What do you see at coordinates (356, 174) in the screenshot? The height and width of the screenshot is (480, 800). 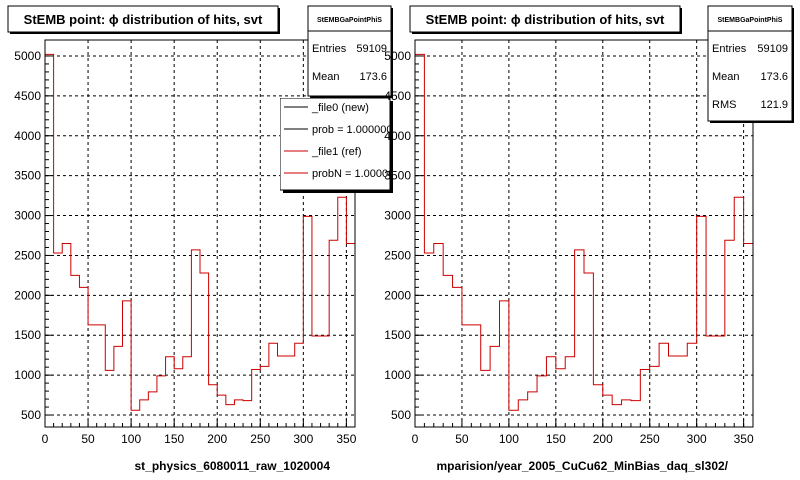 I see `legend-entry-3: probN = 1.000000` at bounding box center [356, 174].